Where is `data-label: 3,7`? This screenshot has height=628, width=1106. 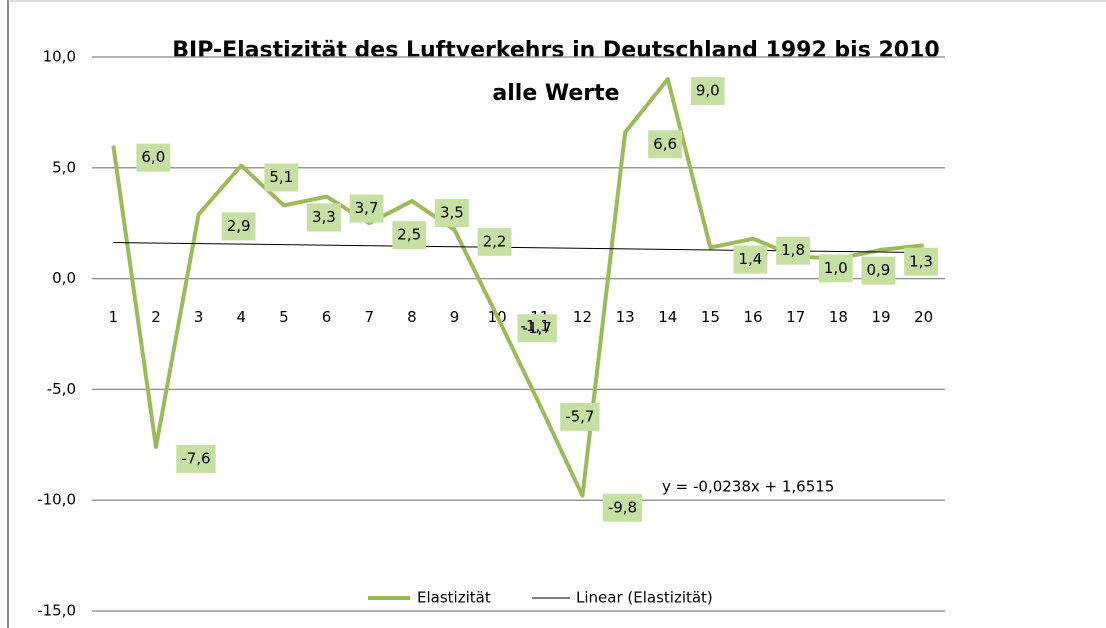 data-label: 3,7 is located at coordinates (367, 208).